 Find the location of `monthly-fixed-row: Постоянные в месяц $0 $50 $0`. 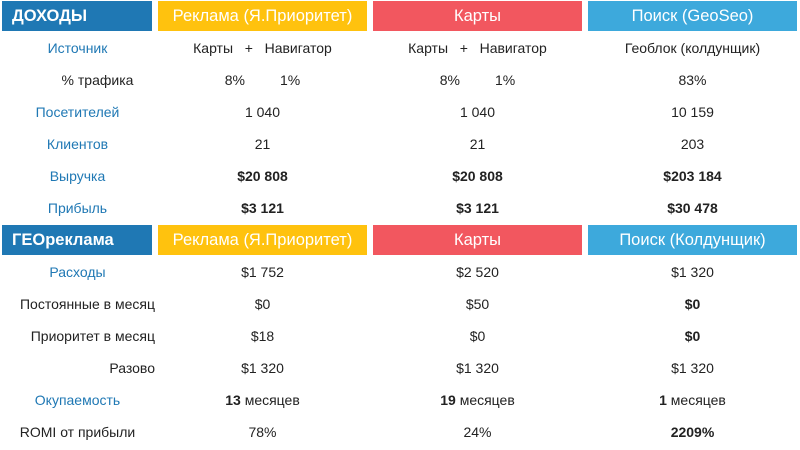

monthly-fixed-row: Постоянные в месяц $0 $50 $0 is located at coordinates (400, 304).